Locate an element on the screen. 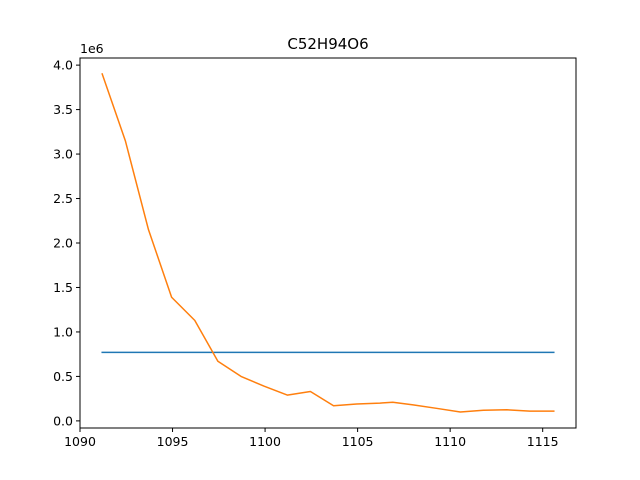  y-tick-label: 0.0 is located at coordinates (63, 420).